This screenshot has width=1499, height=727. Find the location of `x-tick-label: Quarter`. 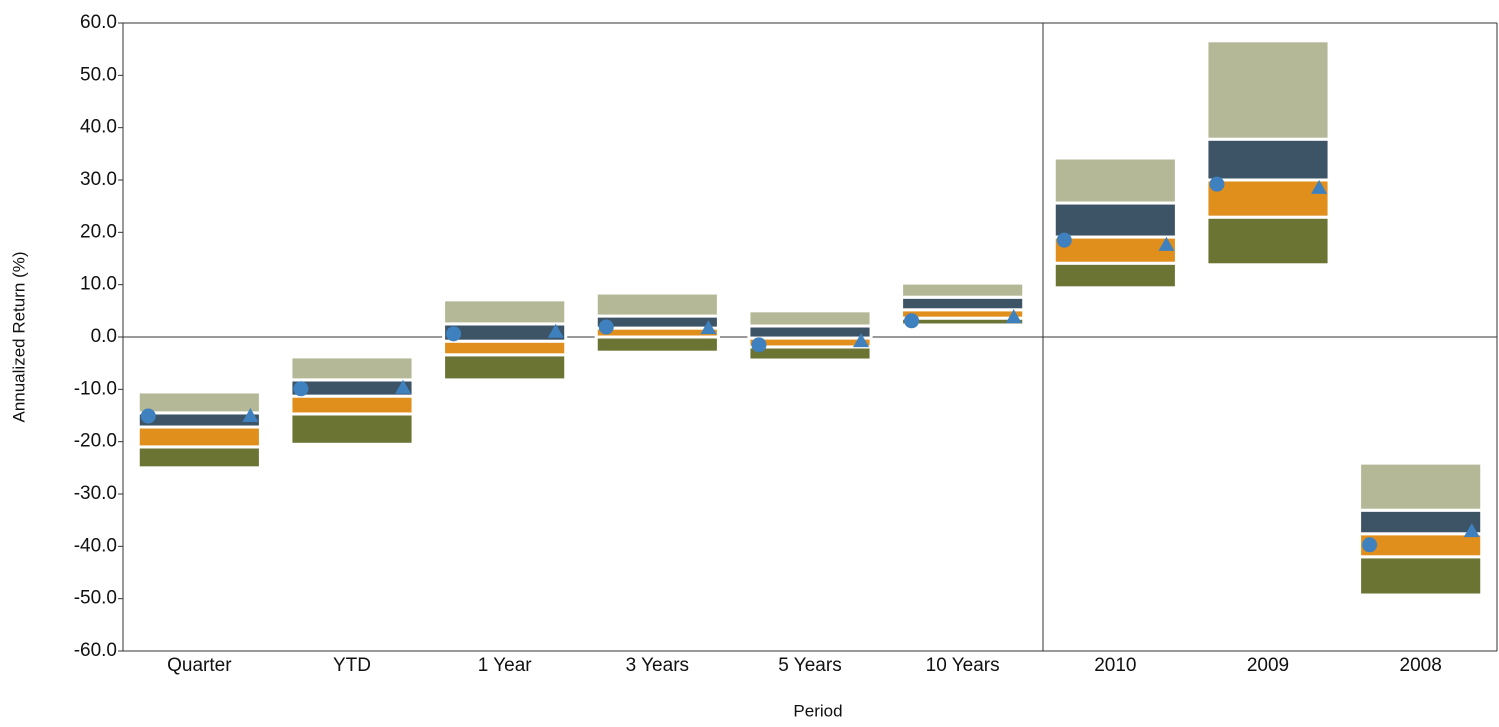

x-tick-label: Quarter is located at coordinates (199, 665).